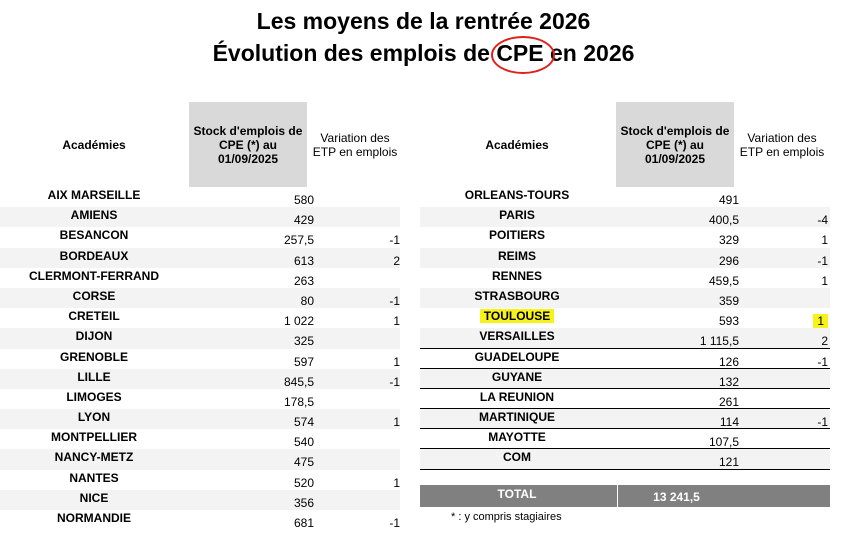 Image resolution: width=847 pixels, height=549 pixels. I want to click on academy-name: MAYOTTE, so click(517, 437).